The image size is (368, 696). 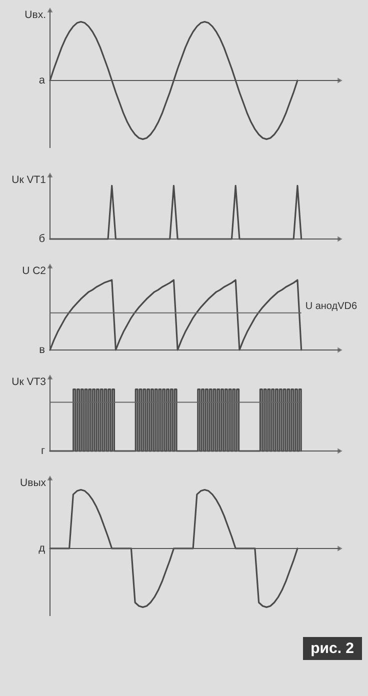 I want to click on text: б, so click(x=41, y=239).